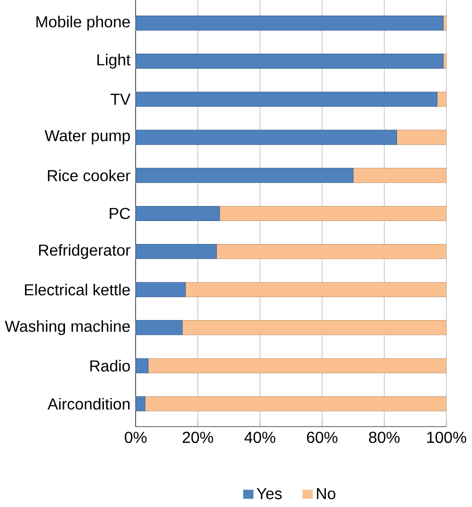 This screenshot has width=472, height=507. What do you see at coordinates (326, 494) in the screenshot?
I see `legend-label: No` at bounding box center [326, 494].